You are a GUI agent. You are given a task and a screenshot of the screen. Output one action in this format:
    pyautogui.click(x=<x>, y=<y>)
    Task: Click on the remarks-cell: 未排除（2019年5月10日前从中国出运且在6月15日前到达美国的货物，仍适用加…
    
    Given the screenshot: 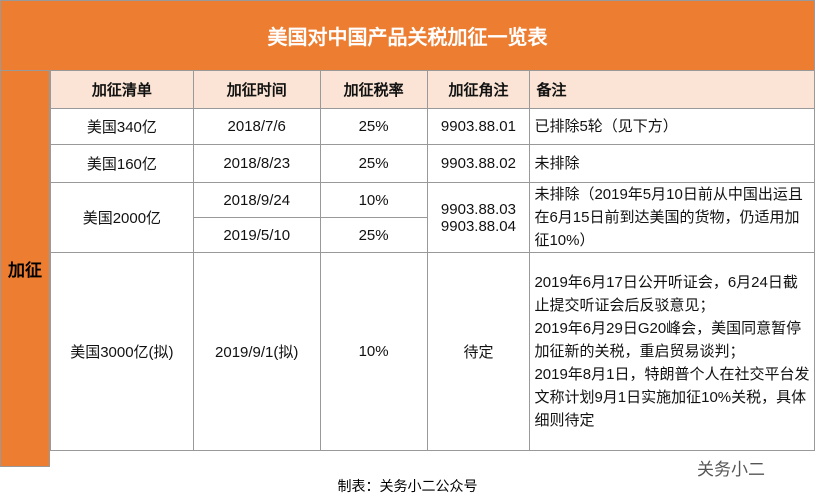 What is the action you would take?
    pyautogui.click(x=672, y=217)
    